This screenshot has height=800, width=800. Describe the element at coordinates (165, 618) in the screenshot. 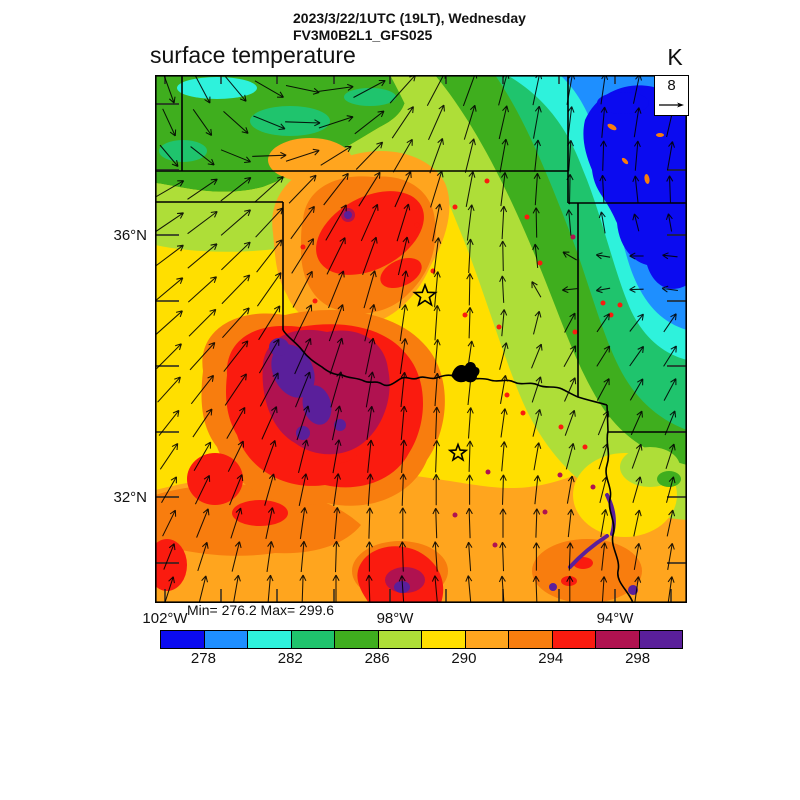

I see `lon-label-102w: 102°W` at that location.